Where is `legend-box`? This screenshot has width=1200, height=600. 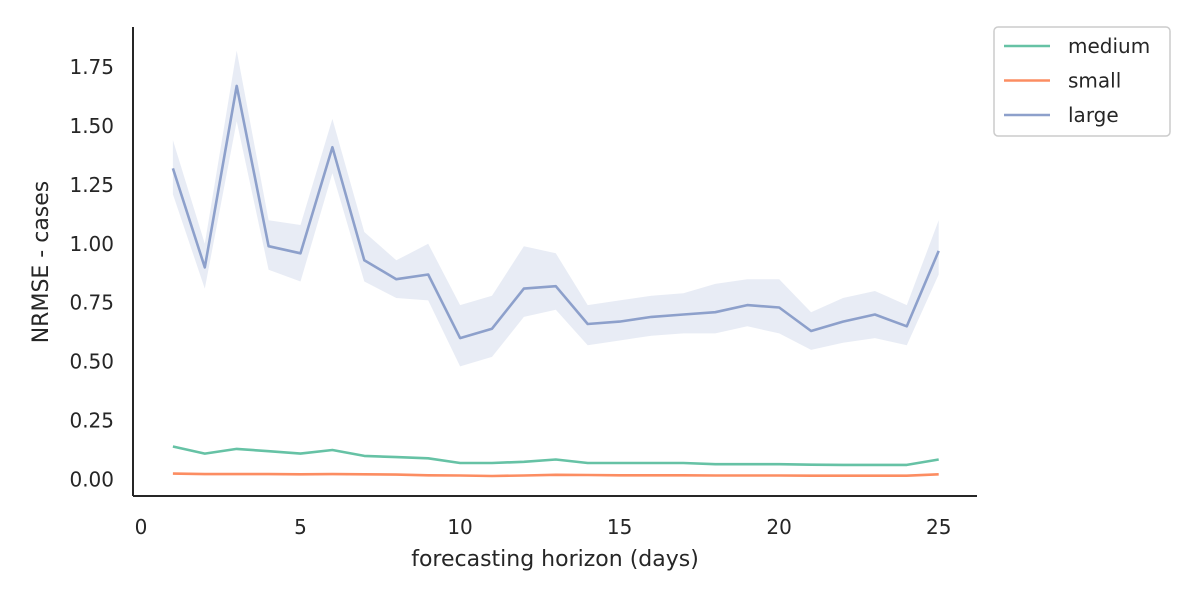 legend-box is located at coordinates (1082, 81).